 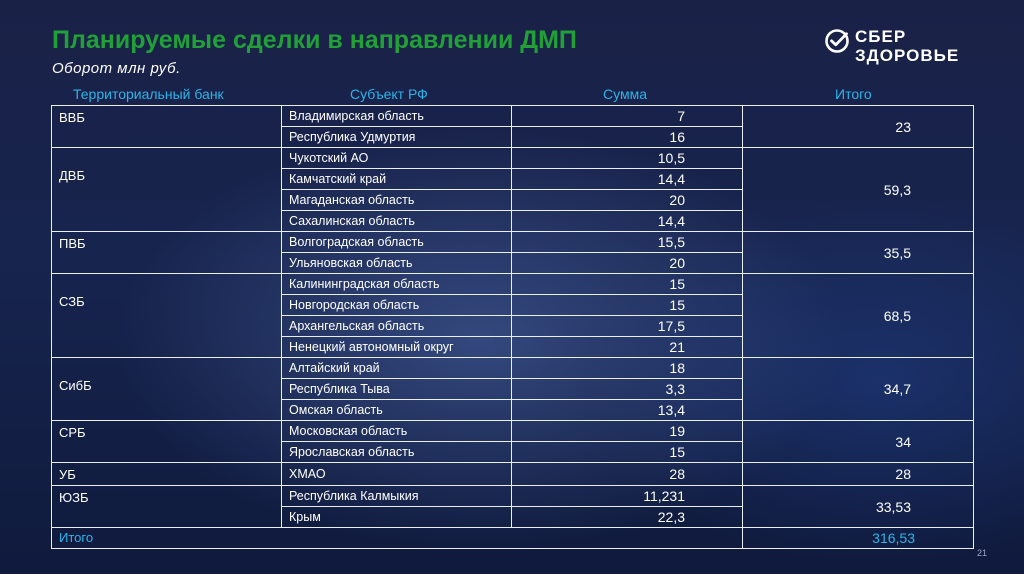 I want to click on bank-cell: ПВБ, so click(x=166, y=252).